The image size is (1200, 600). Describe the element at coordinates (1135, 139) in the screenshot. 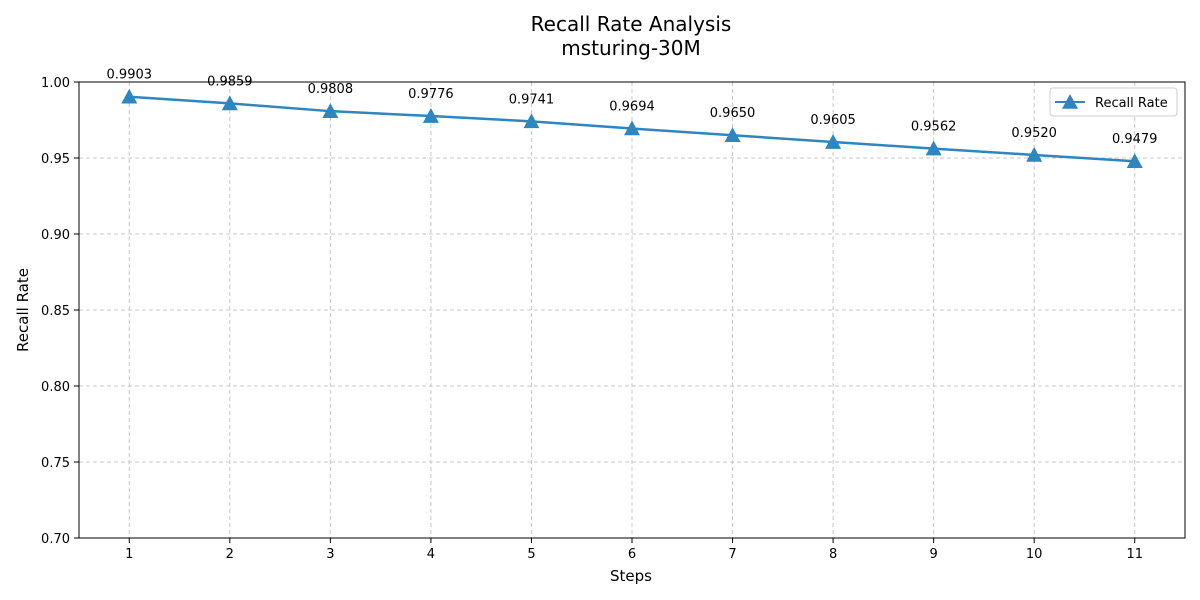

I see `data-value-label: 0.9479` at that location.